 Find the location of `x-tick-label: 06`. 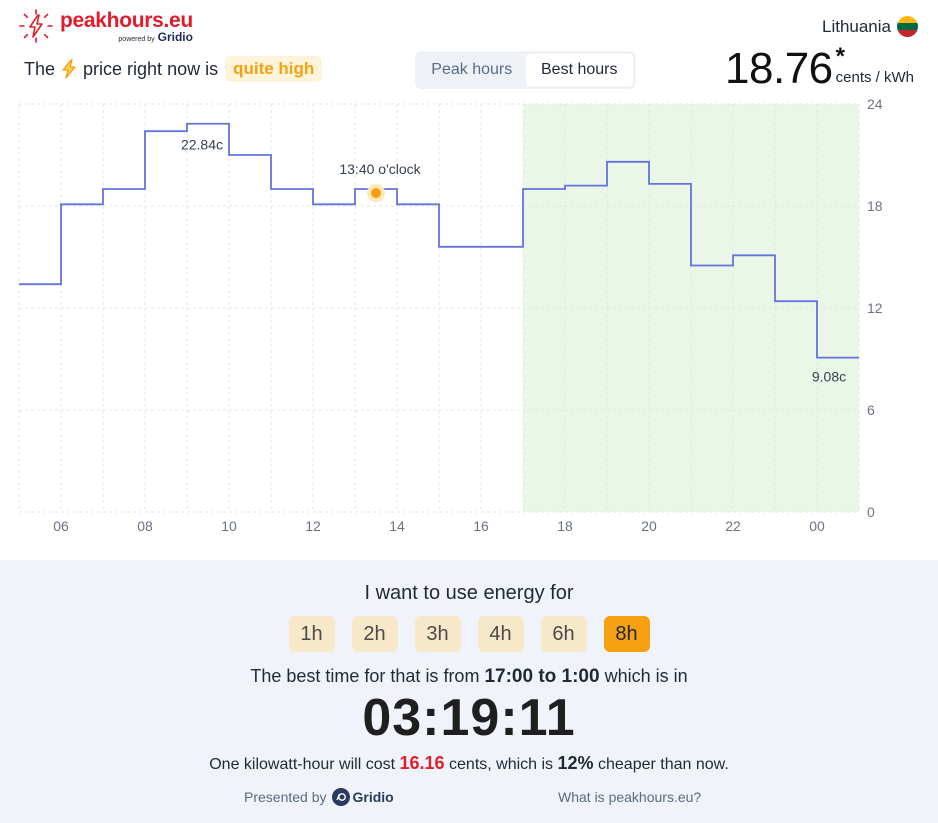

x-tick-label: 06 is located at coordinates (61, 526).